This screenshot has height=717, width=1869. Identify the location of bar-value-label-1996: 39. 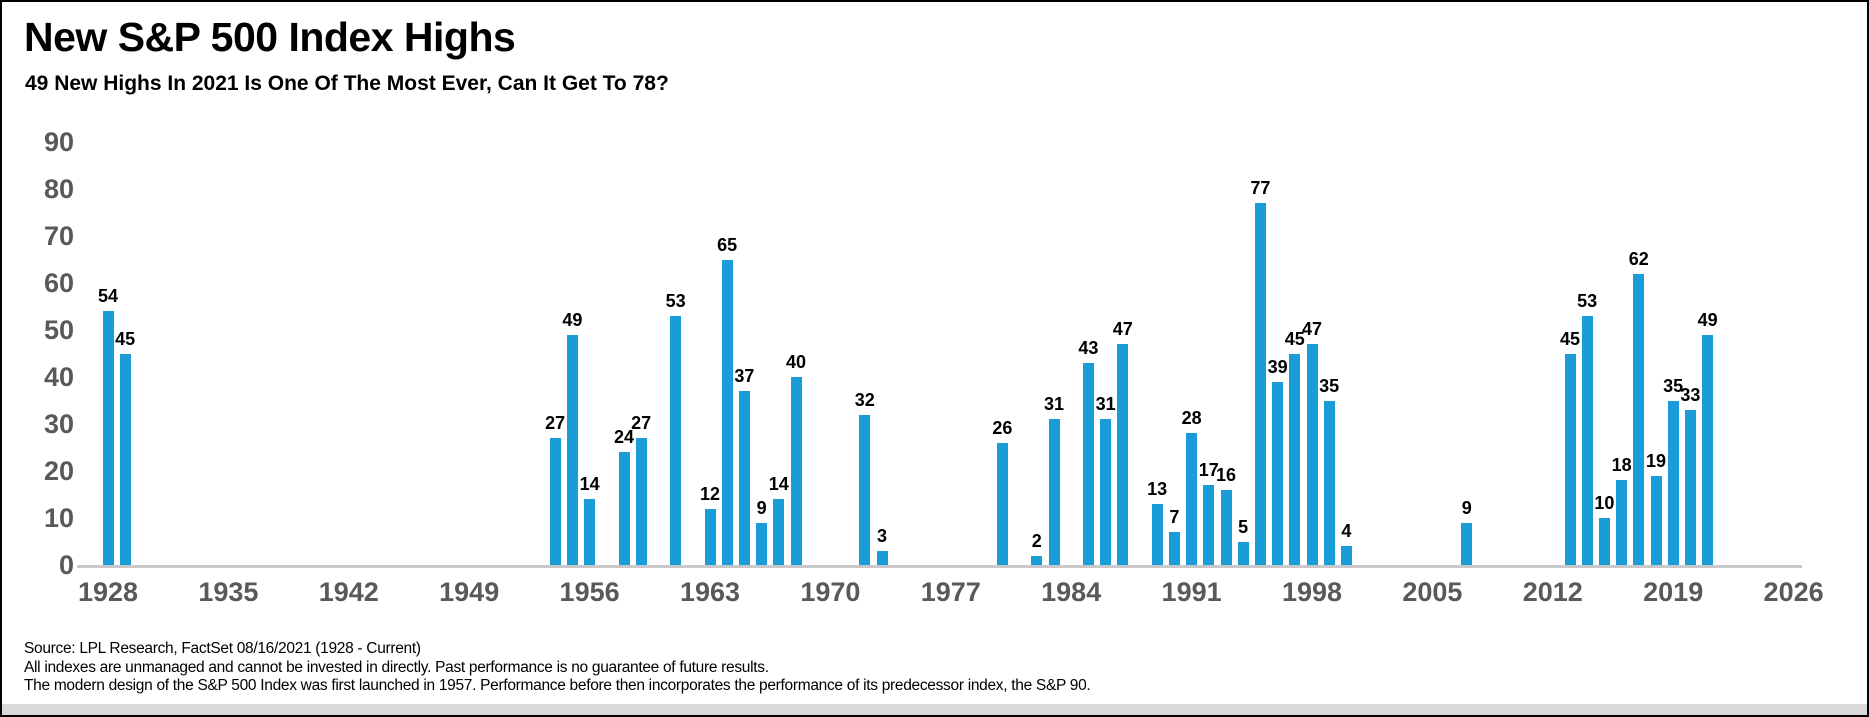
(1277, 366).